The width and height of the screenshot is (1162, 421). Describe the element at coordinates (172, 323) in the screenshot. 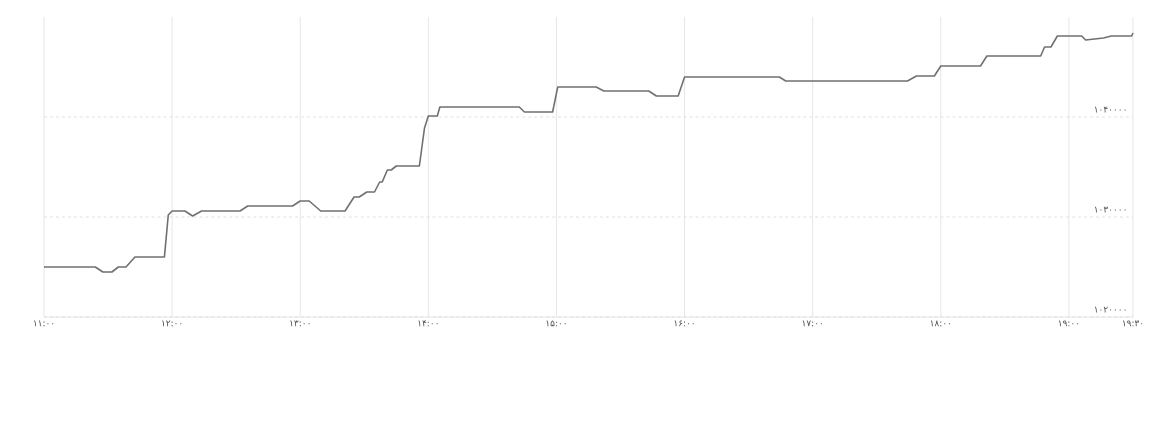

I see `x-tick-label: ۱۲:۰۰` at that location.